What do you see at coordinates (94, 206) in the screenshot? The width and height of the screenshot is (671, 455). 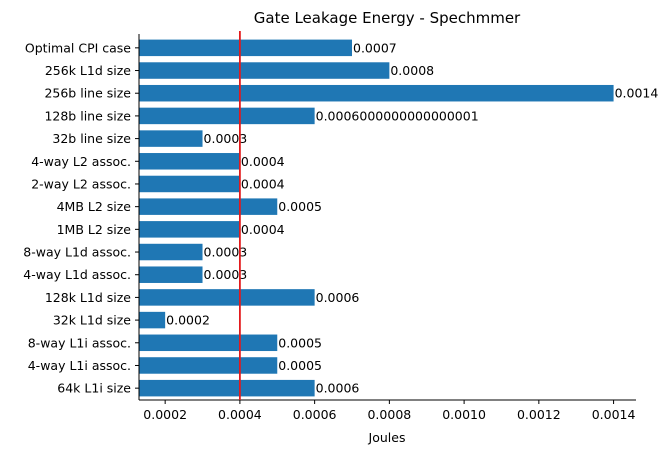 I see `y-tick-label: 4MB L2 size` at bounding box center [94, 206].